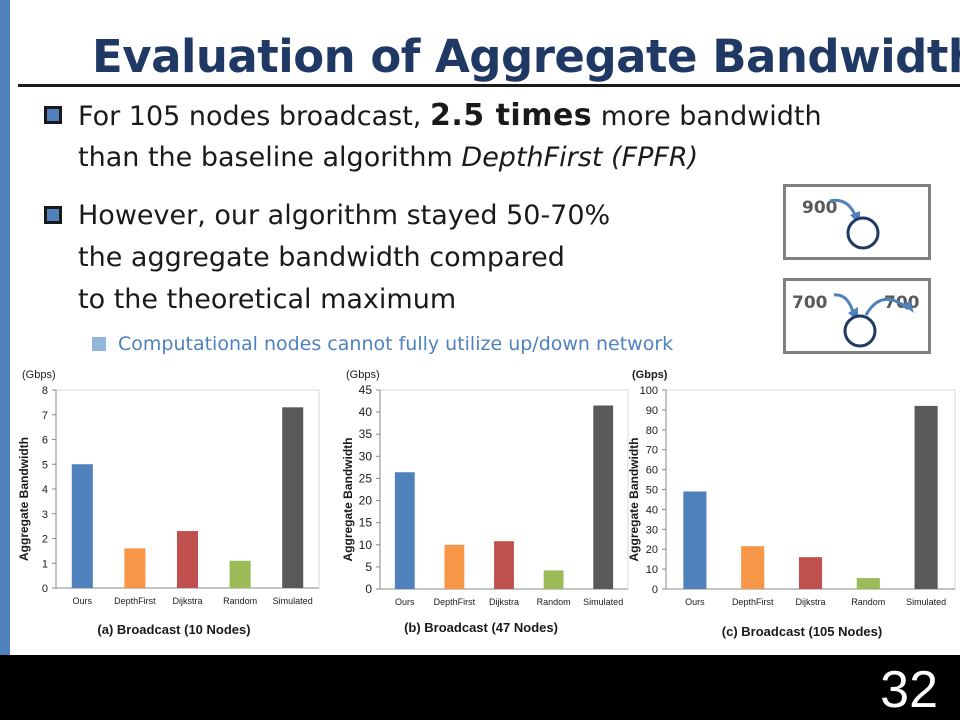  What do you see at coordinates (99, 344) in the screenshot?
I see `sub-bullet-marker` at bounding box center [99, 344].